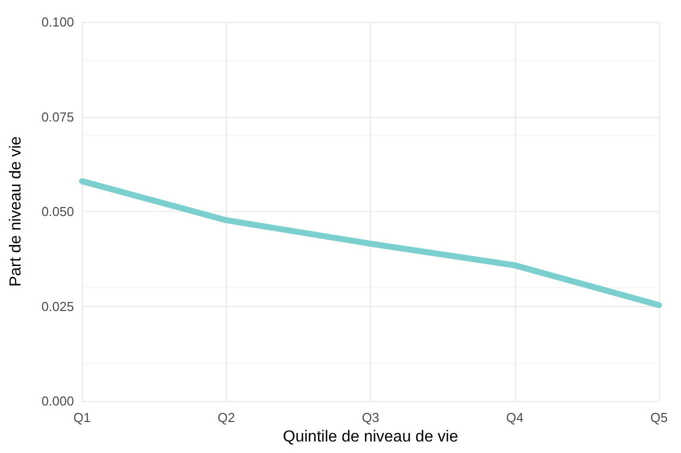 The width and height of the screenshot is (681, 453). Describe the element at coordinates (57, 211) in the screenshot. I see `y-tick-label: 0.050` at that location.